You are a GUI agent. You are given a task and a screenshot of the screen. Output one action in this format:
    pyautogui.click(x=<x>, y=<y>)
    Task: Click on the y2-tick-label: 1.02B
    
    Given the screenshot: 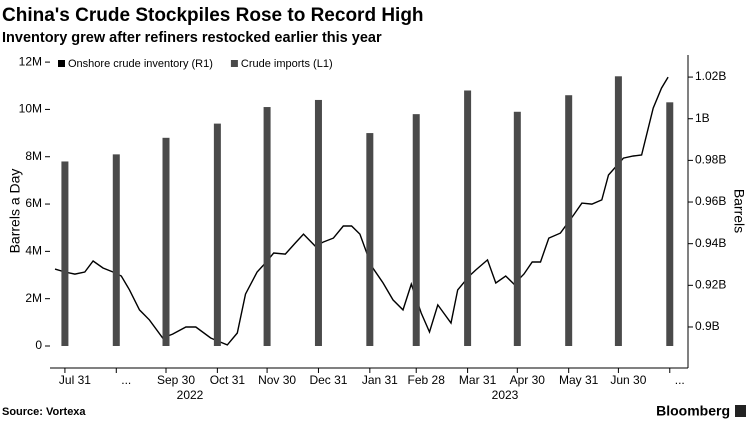 What is the action you would take?
    pyautogui.click(x=710, y=76)
    